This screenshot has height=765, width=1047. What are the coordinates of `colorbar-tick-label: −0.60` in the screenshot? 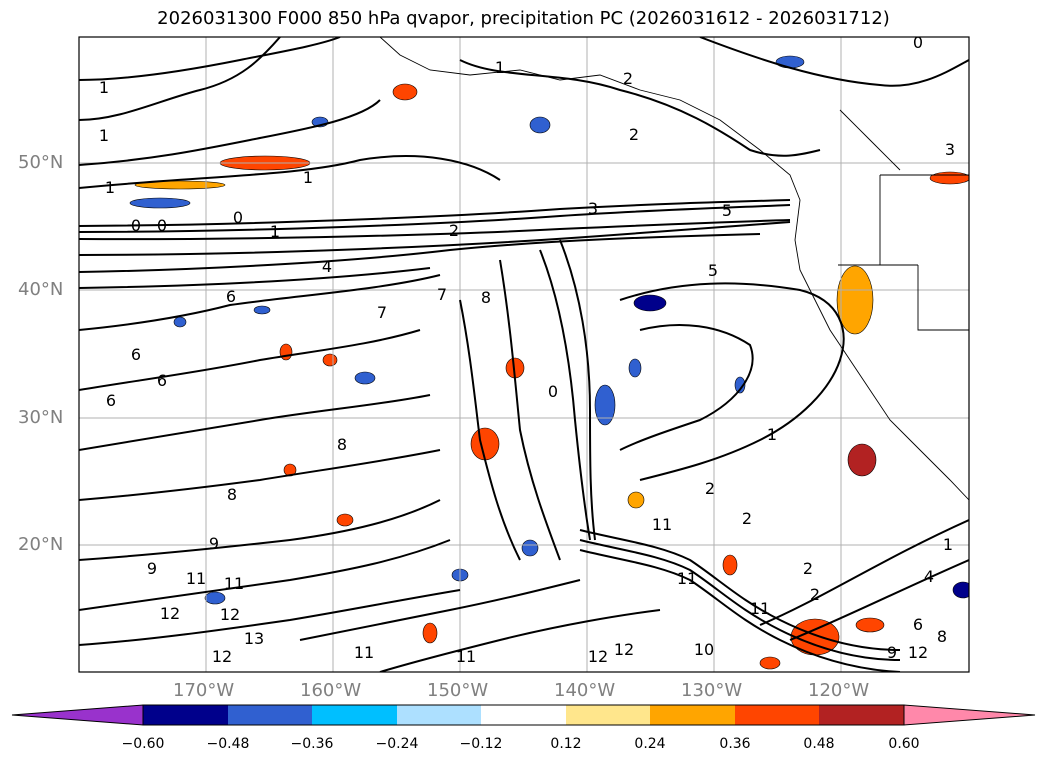 It's located at (143, 744).